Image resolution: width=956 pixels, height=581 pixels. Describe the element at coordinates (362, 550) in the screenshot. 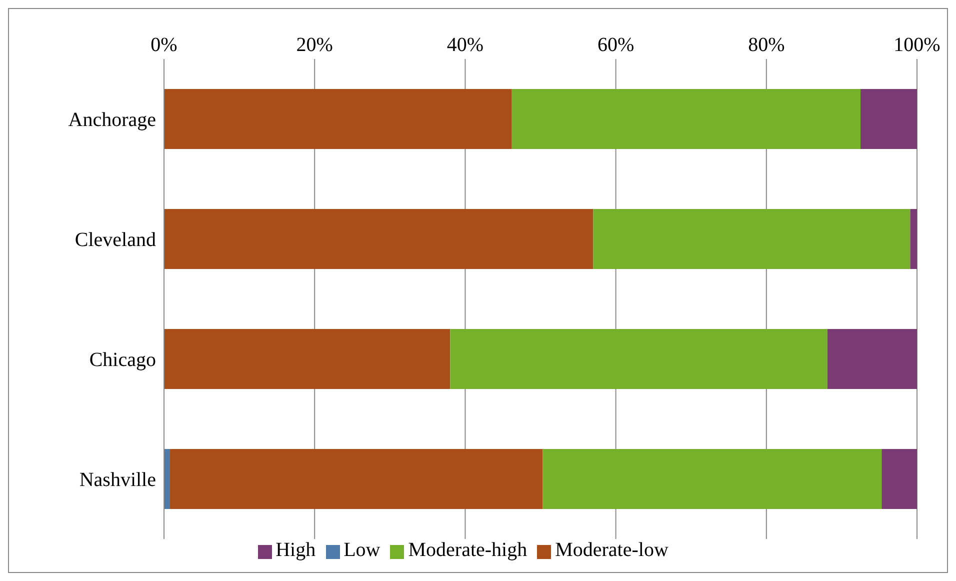

I see `legend-label: Low` at that location.